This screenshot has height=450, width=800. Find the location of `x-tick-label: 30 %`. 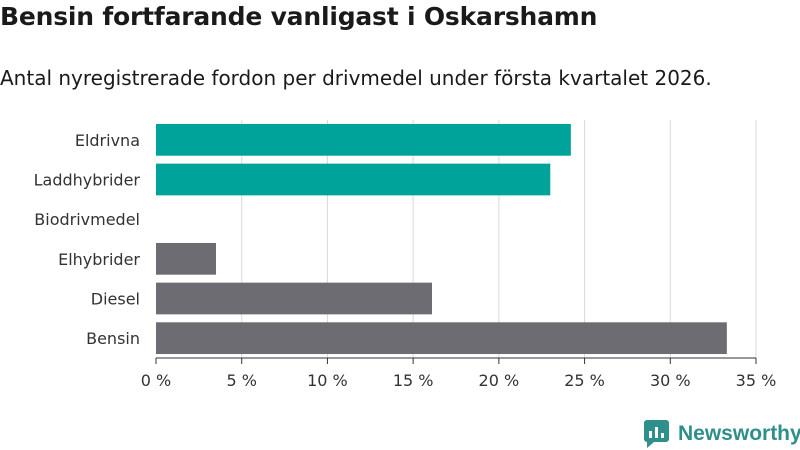

x-tick-label: 30 % is located at coordinates (670, 380).